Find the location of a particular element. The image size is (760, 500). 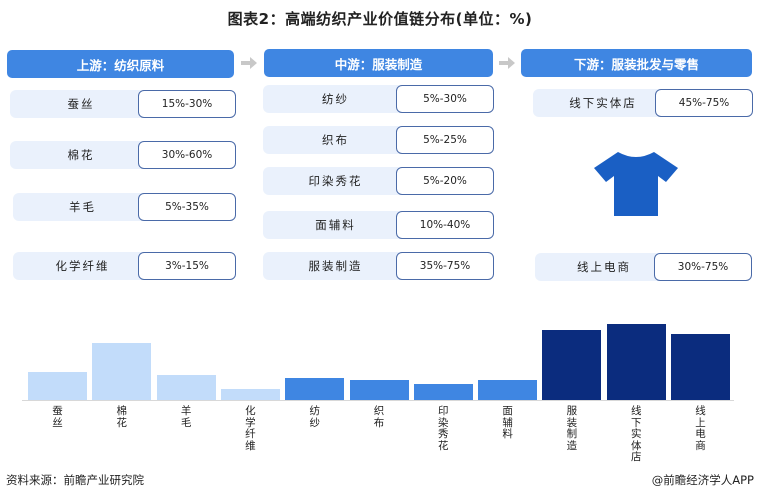

credit-note: @前瞻经济学人APP is located at coordinates (702, 480).